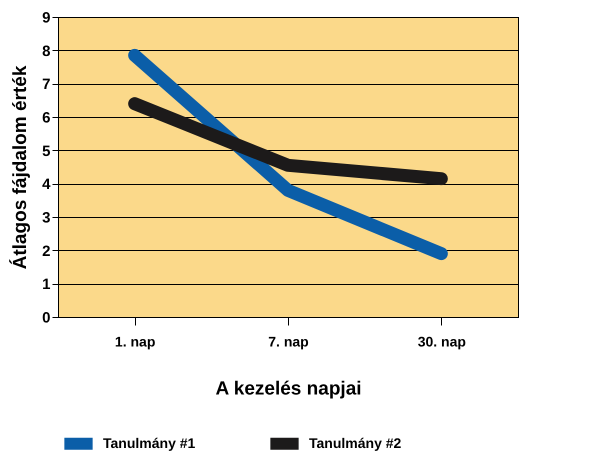  Describe the element at coordinates (46, 151) in the screenshot. I see `y-tick-label: 5` at that location.